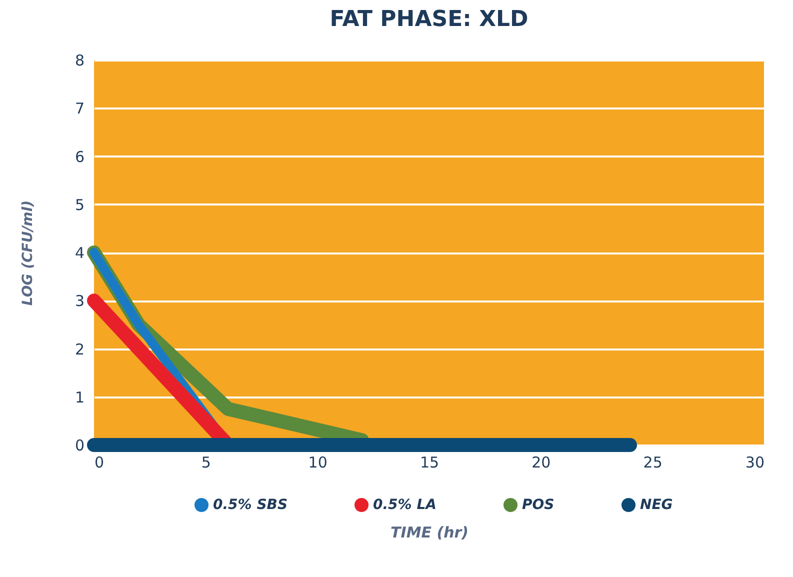 This screenshot has width=793, height=577. What do you see at coordinates (79, 349) in the screenshot?
I see `y-tick-label: 2` at bounding box center [79, 349].